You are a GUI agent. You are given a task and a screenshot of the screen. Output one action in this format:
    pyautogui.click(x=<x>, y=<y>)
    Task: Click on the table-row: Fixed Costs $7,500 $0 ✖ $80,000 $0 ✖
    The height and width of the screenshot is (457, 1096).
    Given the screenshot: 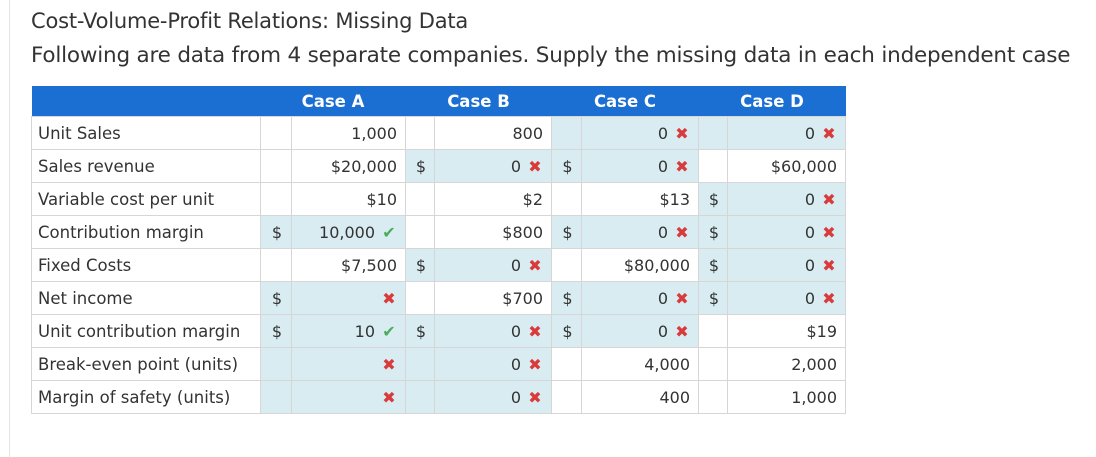 What is the action you would take?
    pyautogui.click(x=438, y=265)
    